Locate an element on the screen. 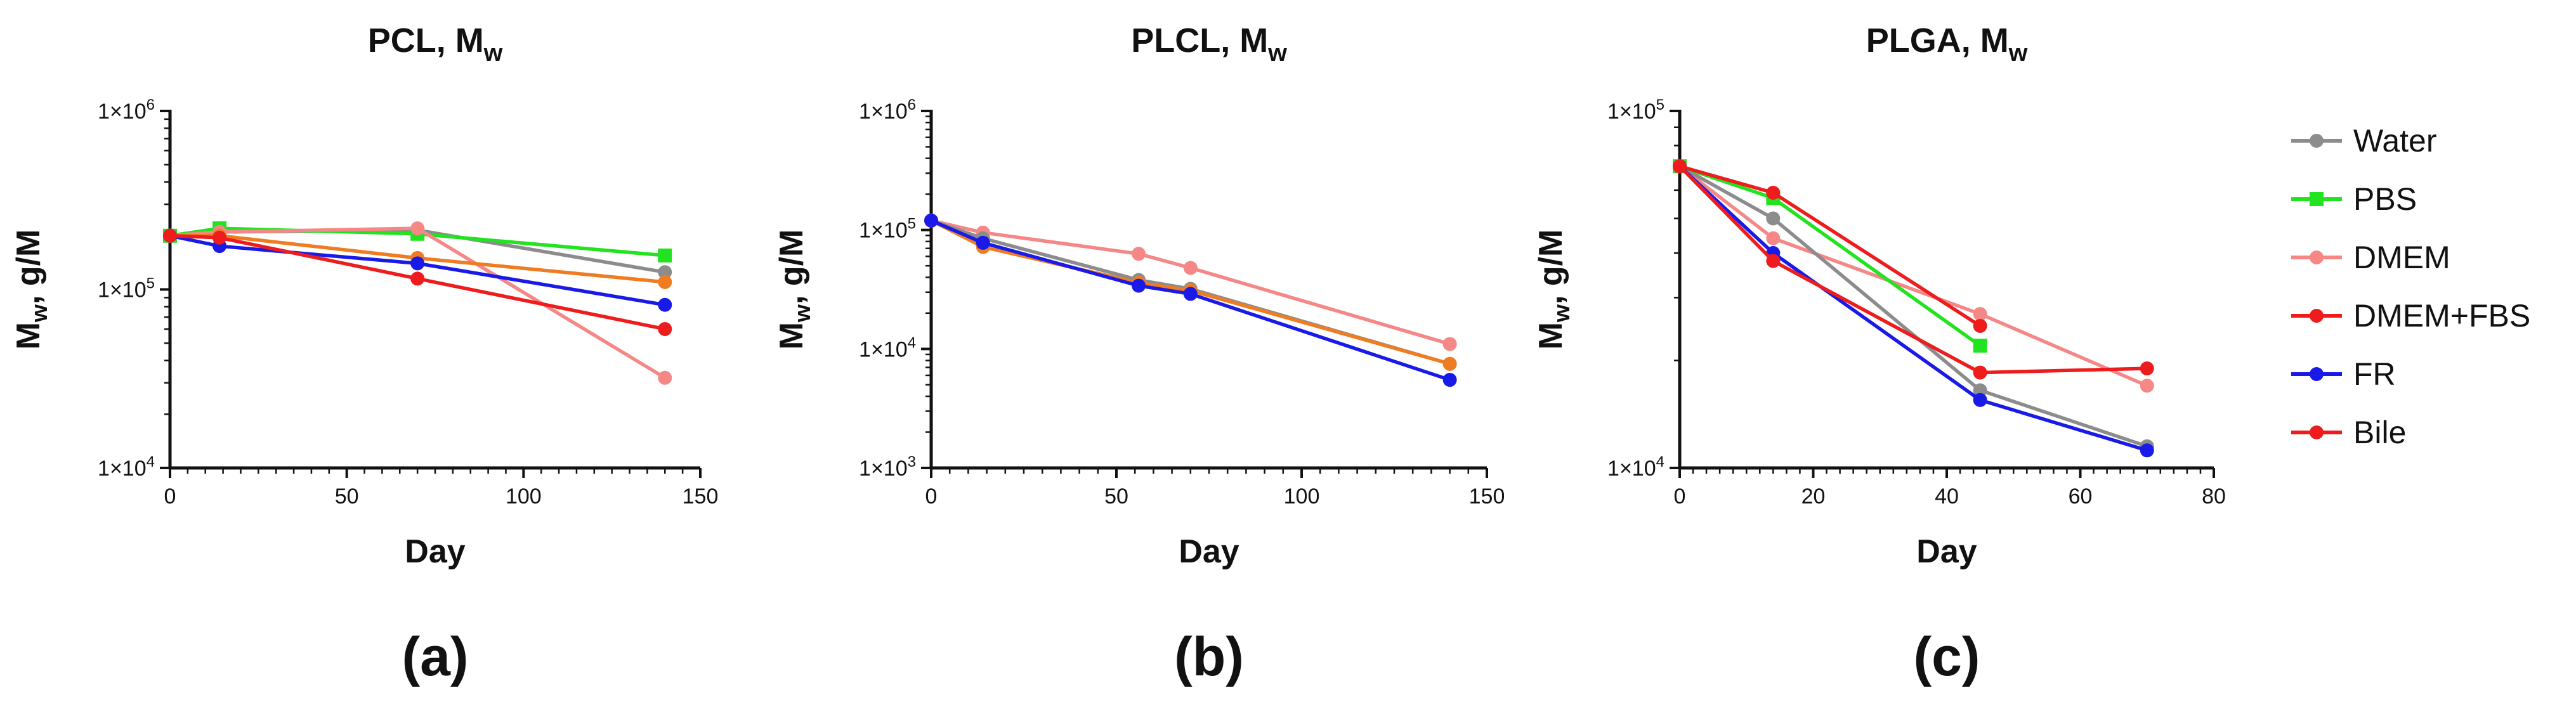 This screenshot has height=707, width=2576. series-fr is located at coordinates (1190, 300).